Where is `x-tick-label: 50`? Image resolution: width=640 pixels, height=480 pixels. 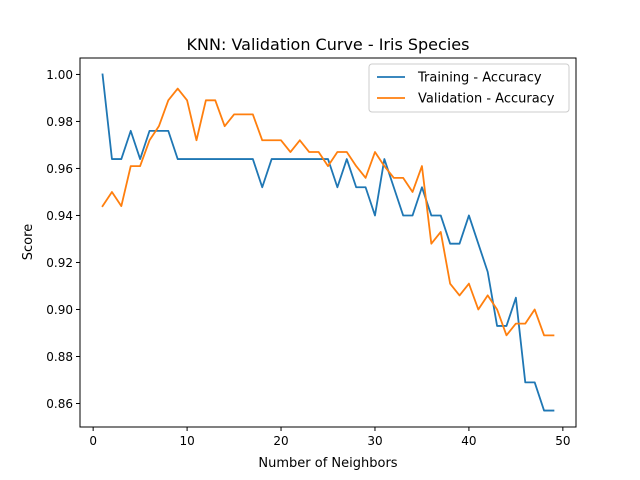
x-tick-label: 50 is located at coordinates (562, 441).